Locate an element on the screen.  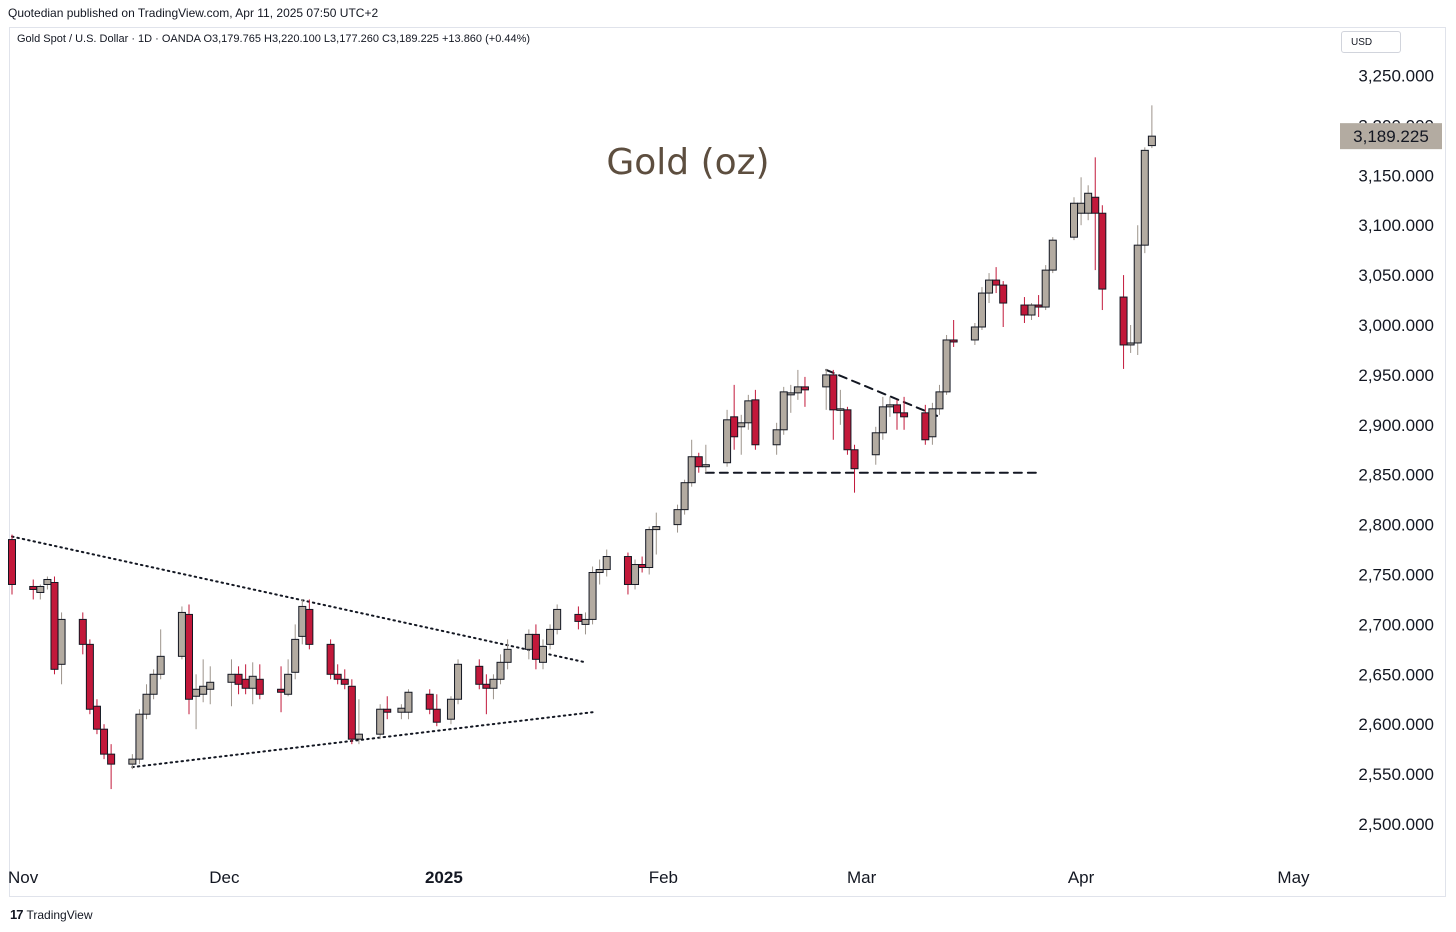
y-tick-label: 2,750.000 is located at coordinates (1396, 575).